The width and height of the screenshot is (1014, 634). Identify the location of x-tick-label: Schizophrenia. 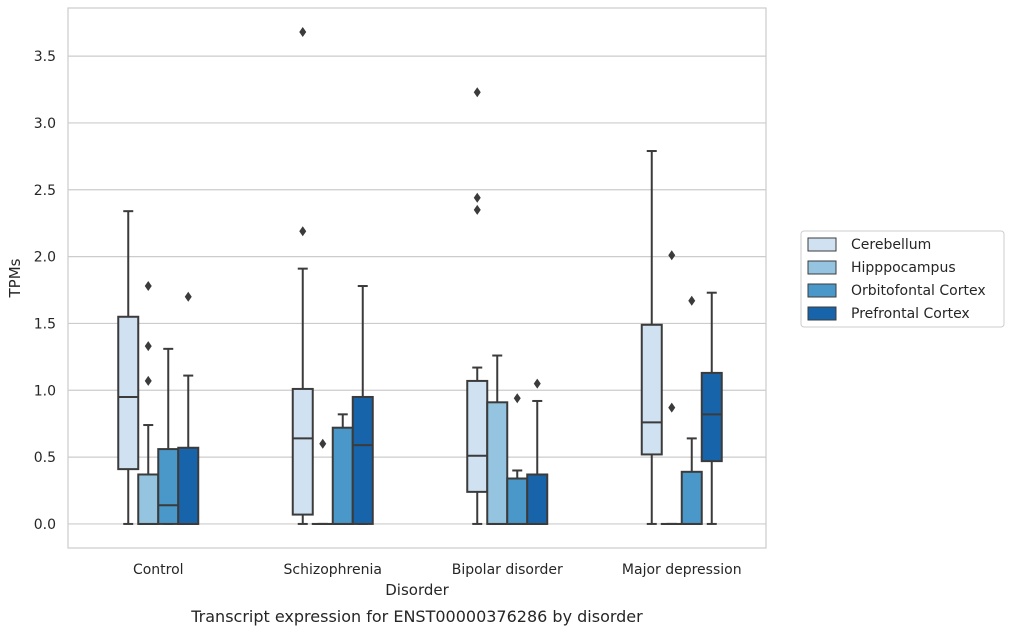
(333, 570).